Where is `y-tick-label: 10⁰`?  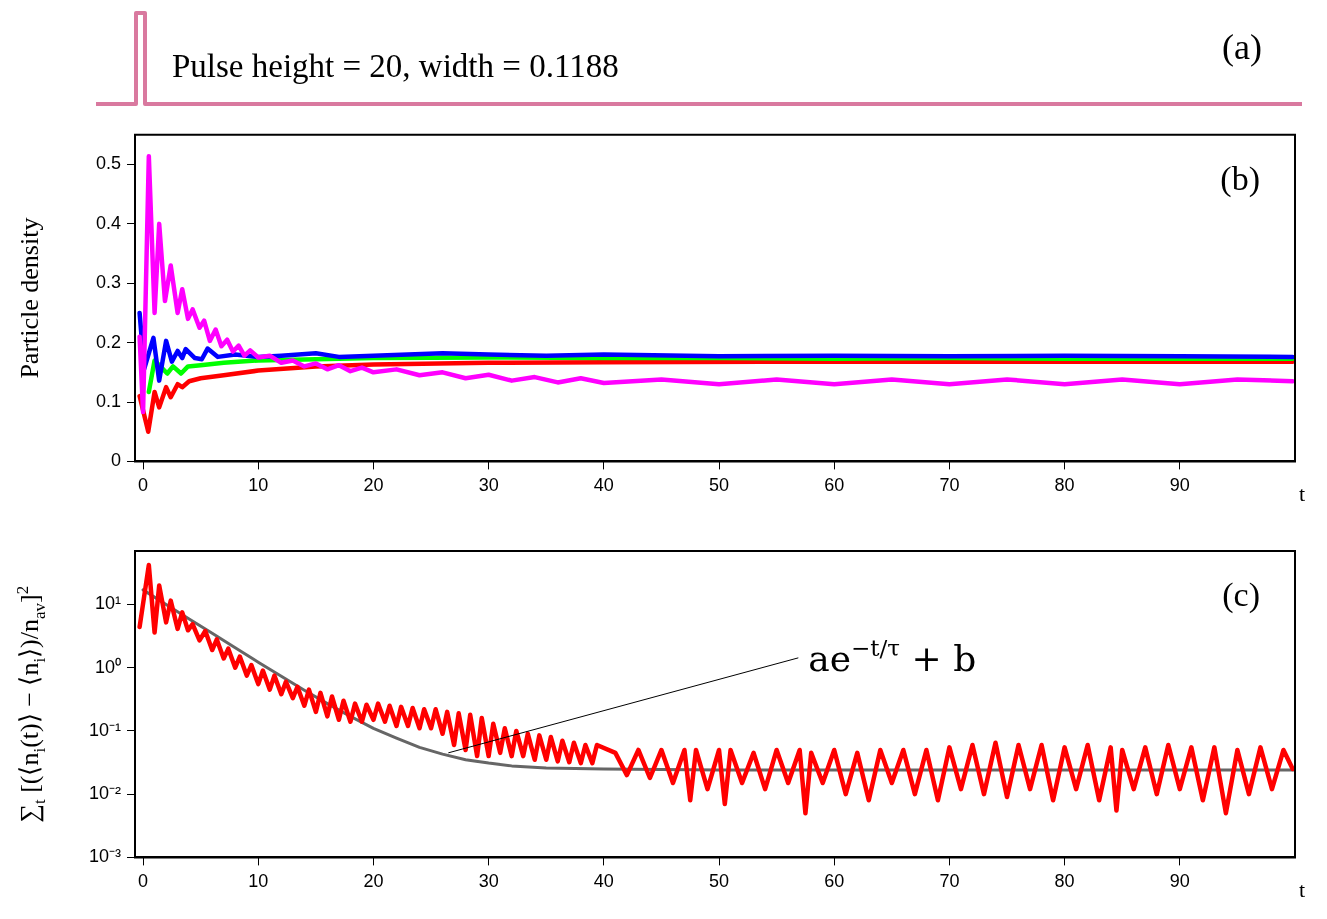
y-tick-label: 10⁰ is located at coordinates (107, 666).